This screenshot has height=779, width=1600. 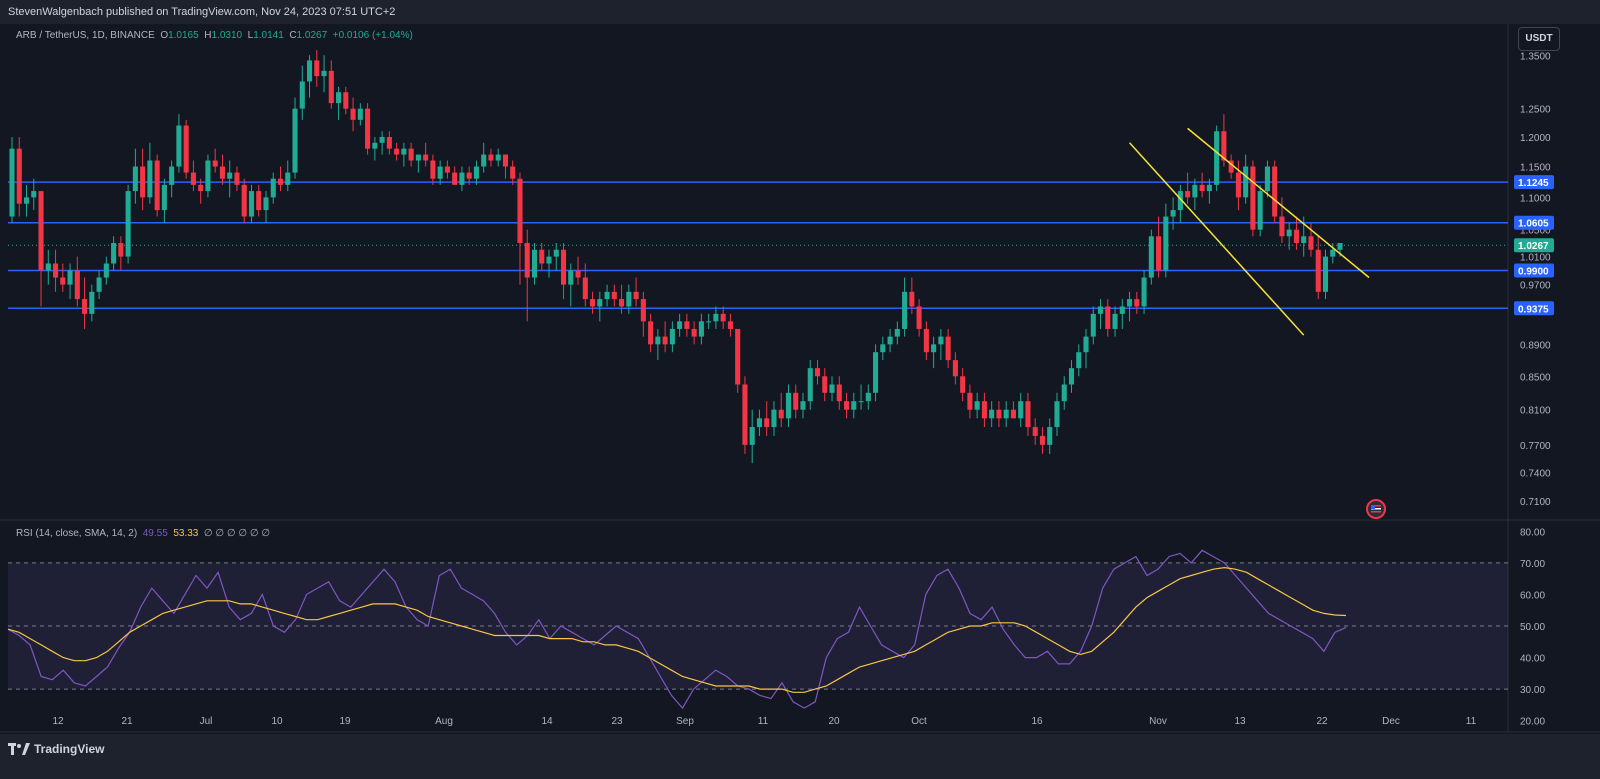 What do you see at coordinates (1532, 595) in the screenshot?
I see `rsi-tick-label: 60.00` at bounding box center [1532, 595].